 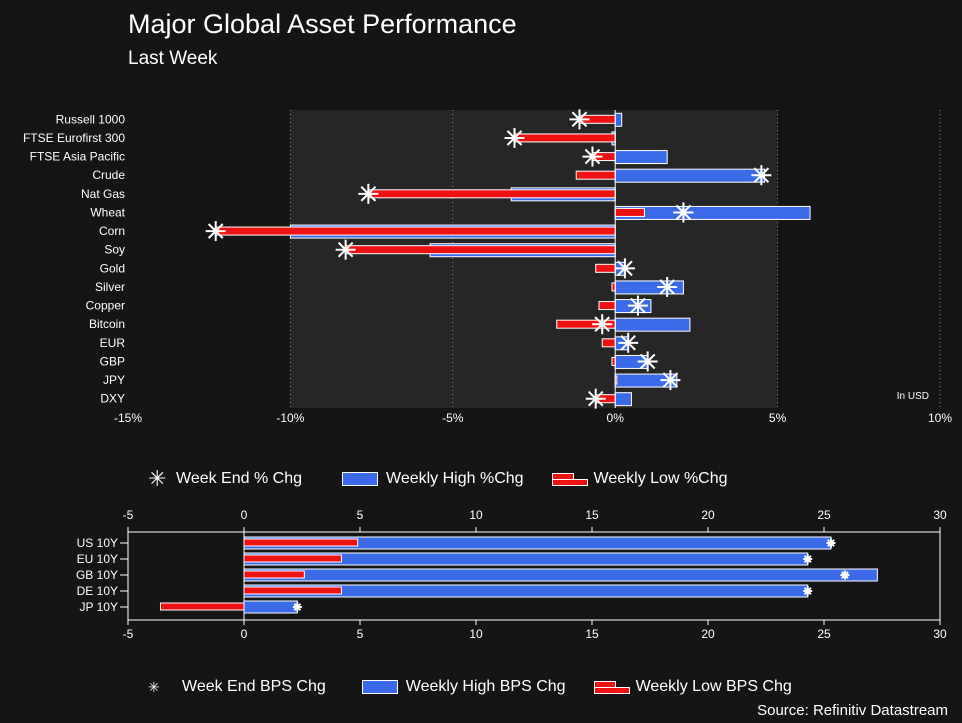 I want to click on source-note: Source: Refinitiv Datastream, so click(x=852, y=710).